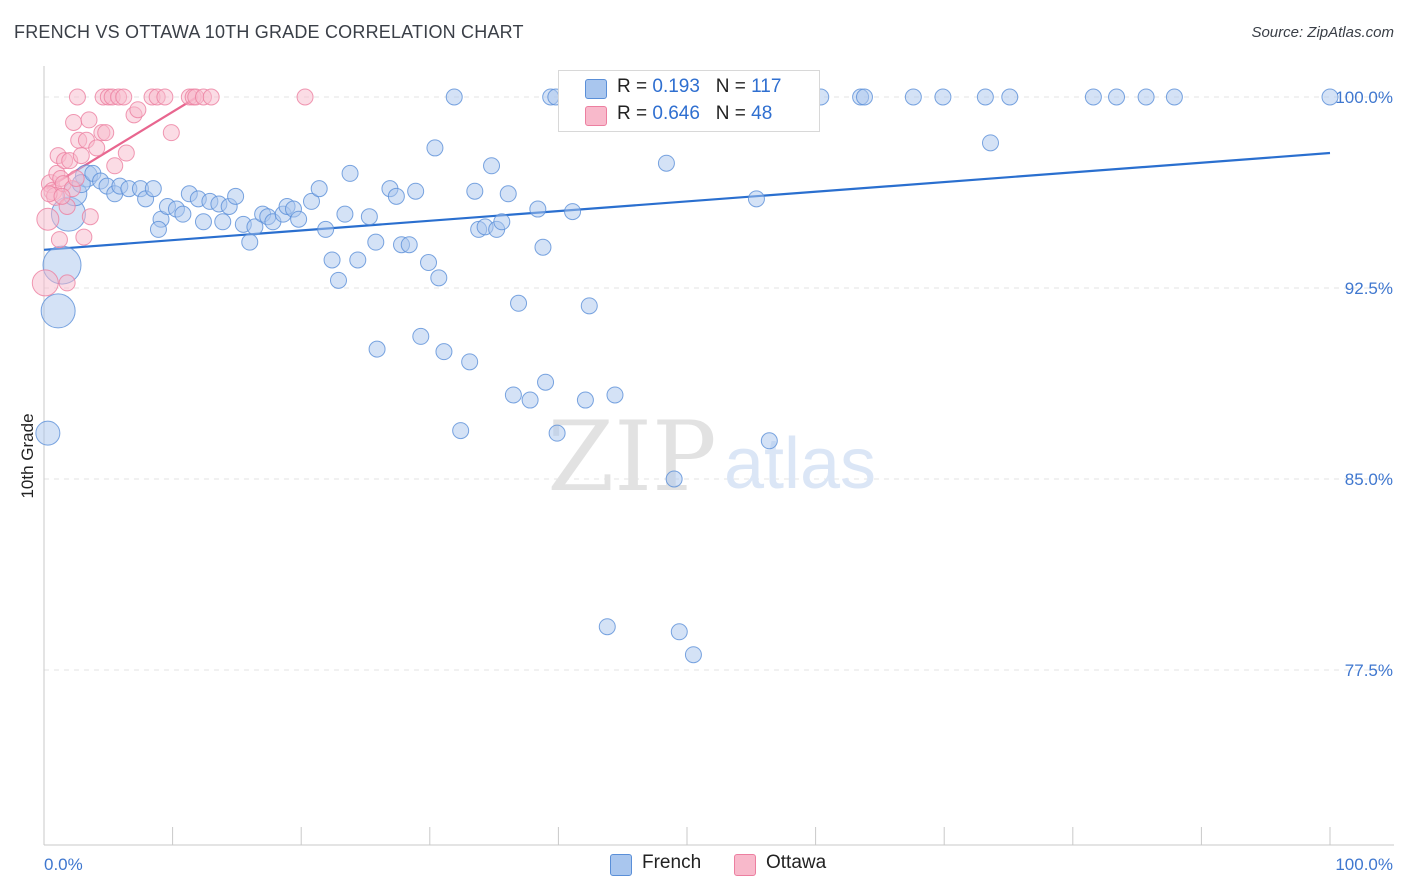 The width and height of the screenshot is (1406, 892). Describe the element at coordinates (631, 457) in the screenshot. I see `watermark-zip: ZIP` at that location.